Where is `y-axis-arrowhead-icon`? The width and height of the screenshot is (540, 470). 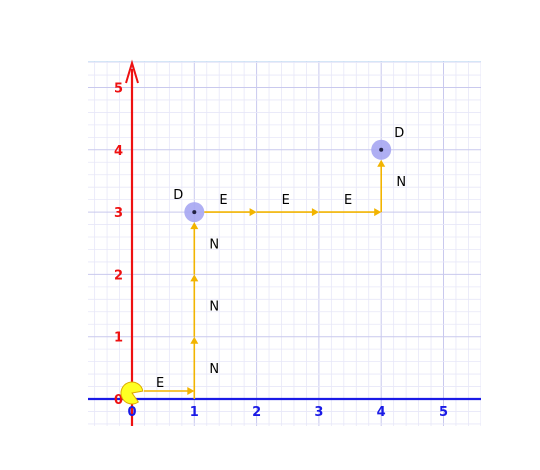
y-axis-arrowhead-icon is located at coordinates (132, 71).